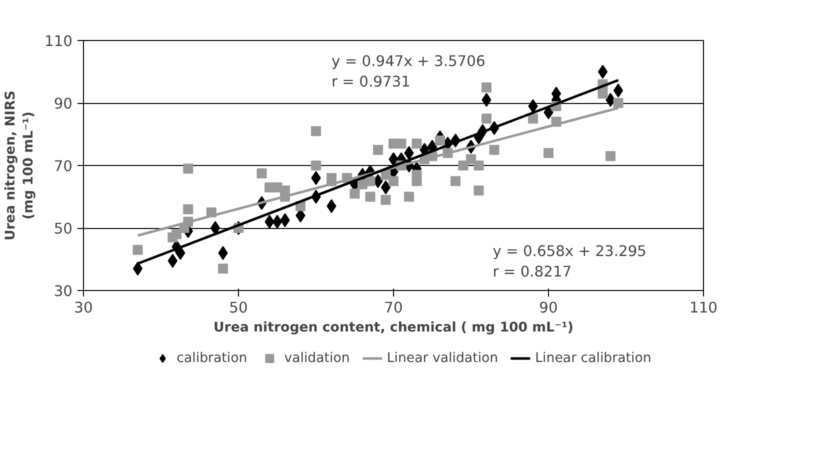 This screenshot has height=468, width=829. What do you see at coordinates (58, 41) in the screenshot?
I see `y-tick-label: 110` at bounding box center [58, 41].